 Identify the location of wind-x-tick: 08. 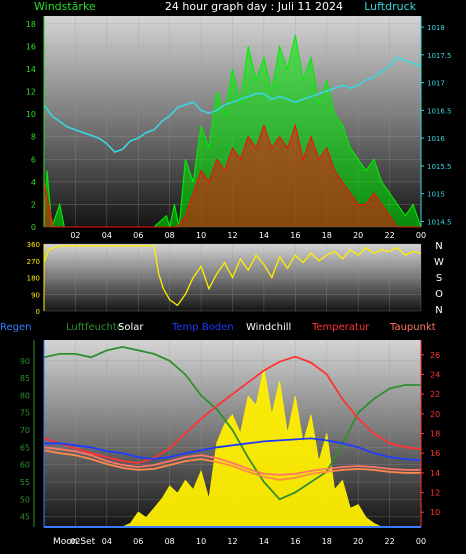
(170, 235).